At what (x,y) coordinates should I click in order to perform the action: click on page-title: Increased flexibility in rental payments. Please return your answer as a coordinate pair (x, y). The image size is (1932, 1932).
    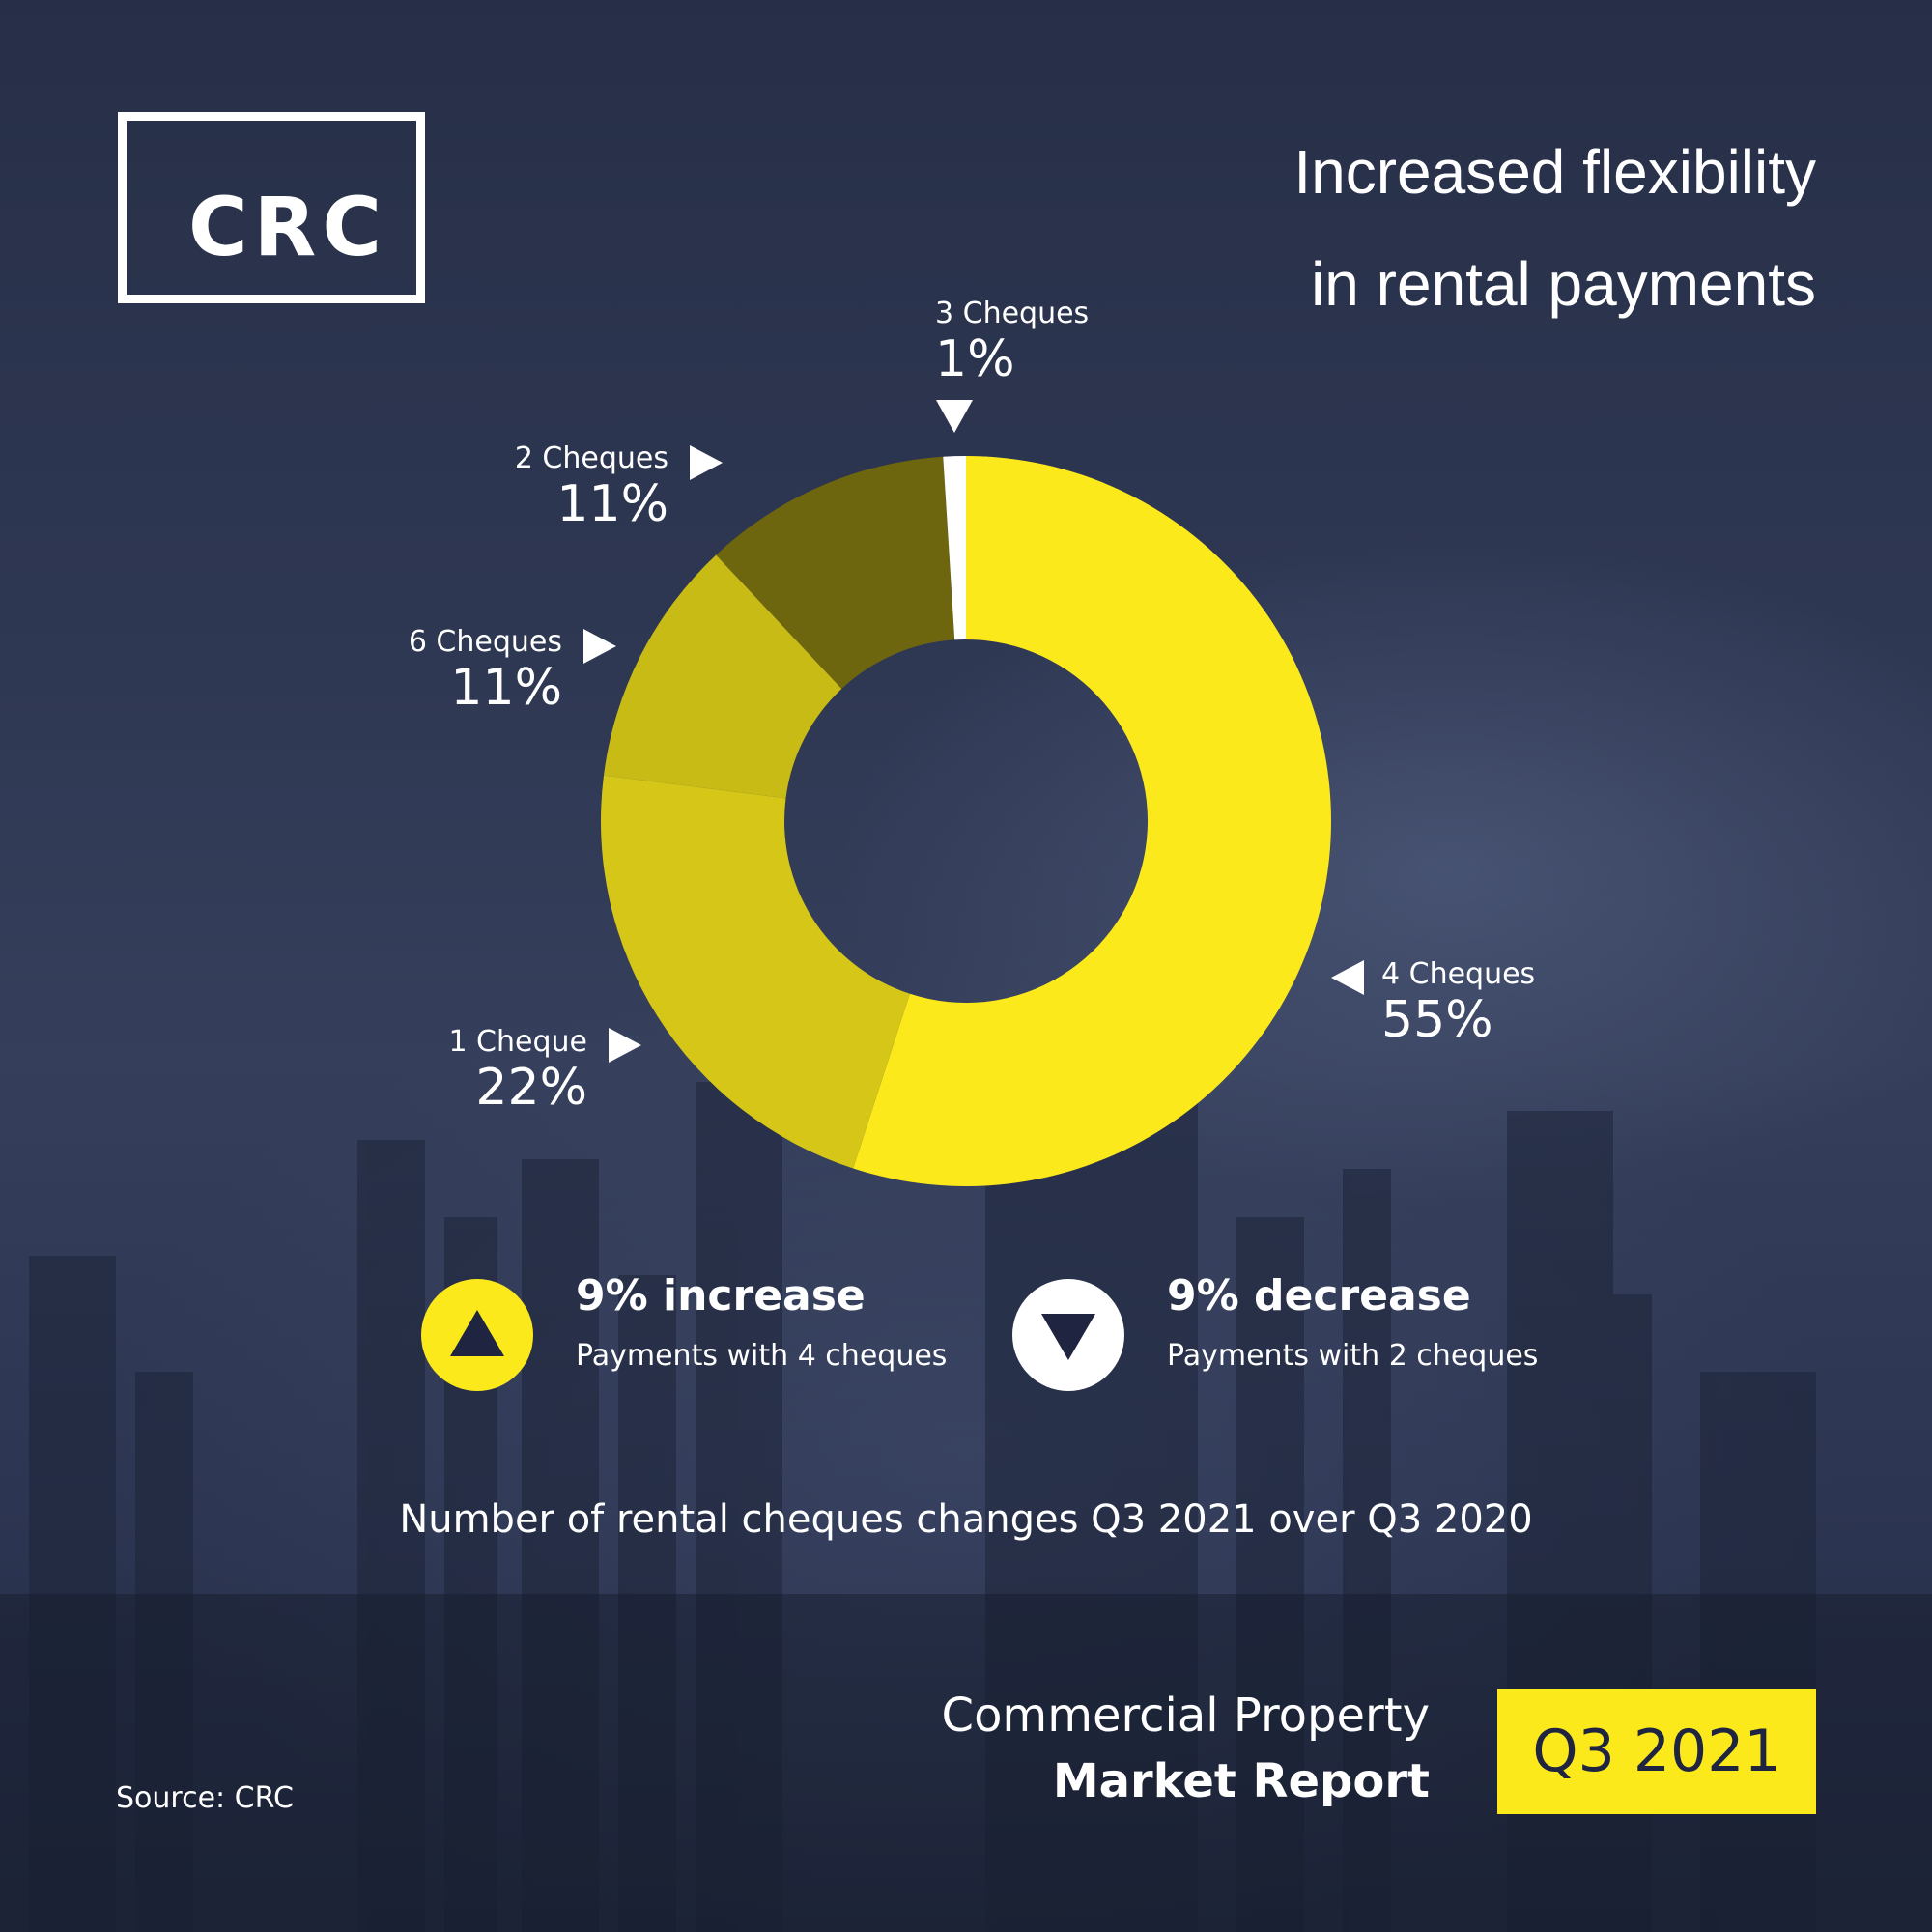
    Looking at the image, I should click on (1381, 228).